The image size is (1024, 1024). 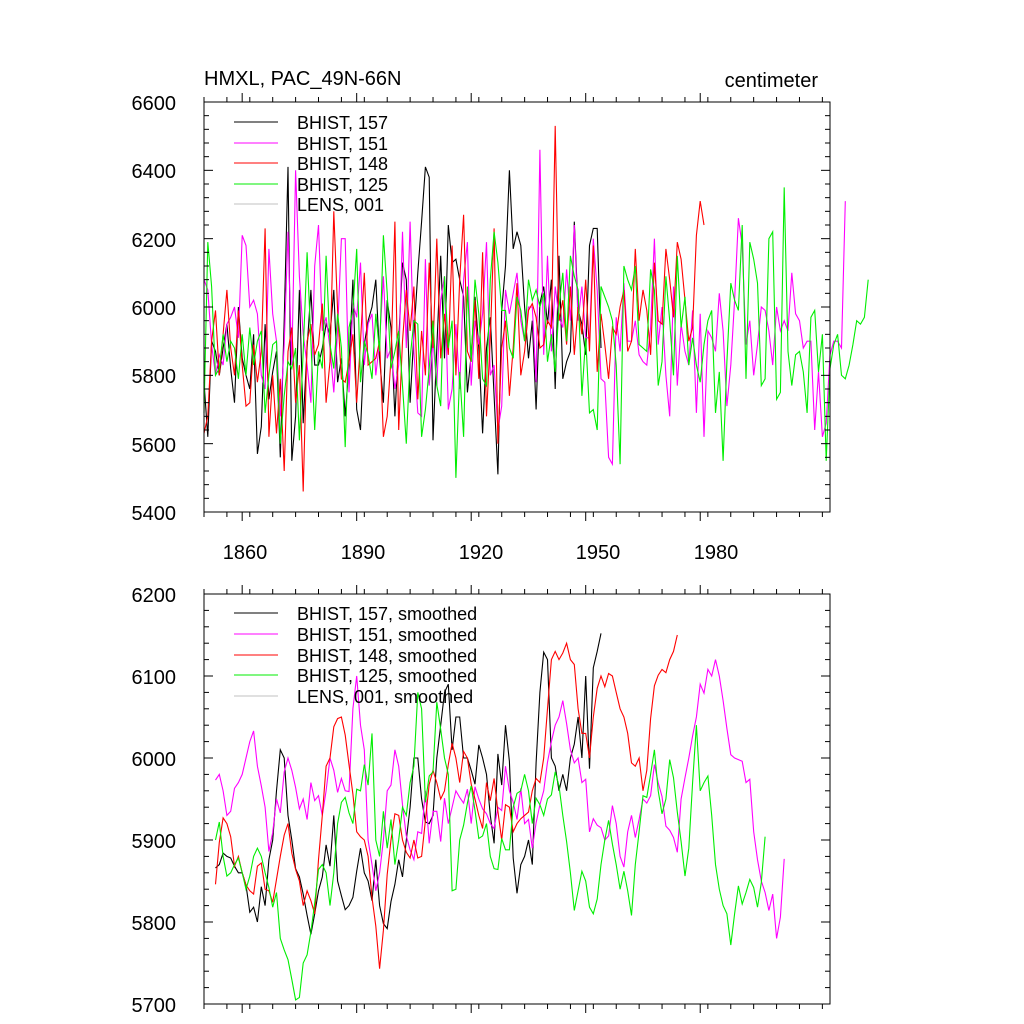 What do you see at coordinates (302, 79) in the screenshot?
I see `chart-title: HMXL, PAC_49N-66N` at bounding box center [302, 79].